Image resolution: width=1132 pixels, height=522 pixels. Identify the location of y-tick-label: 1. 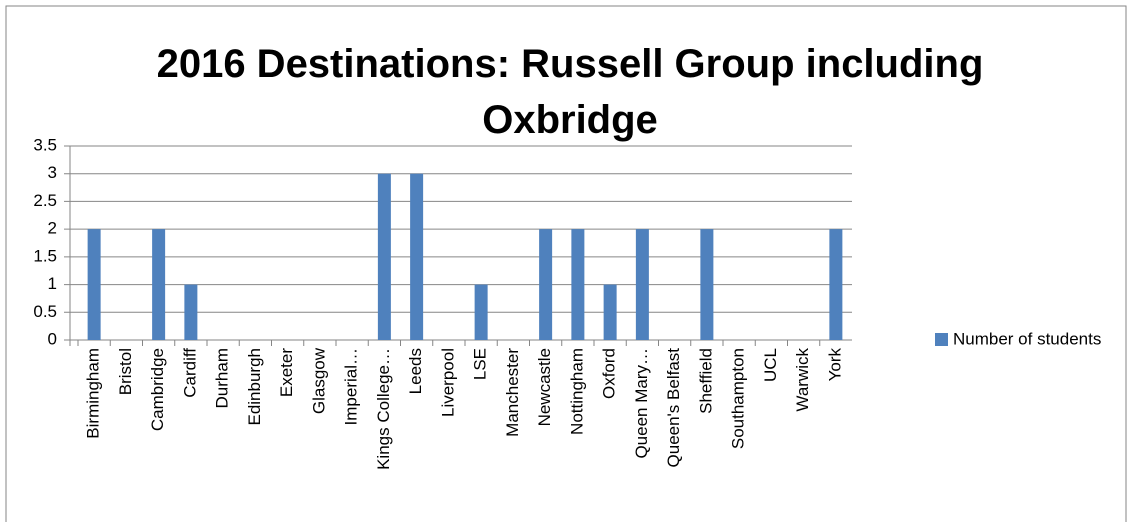
(52, 283).